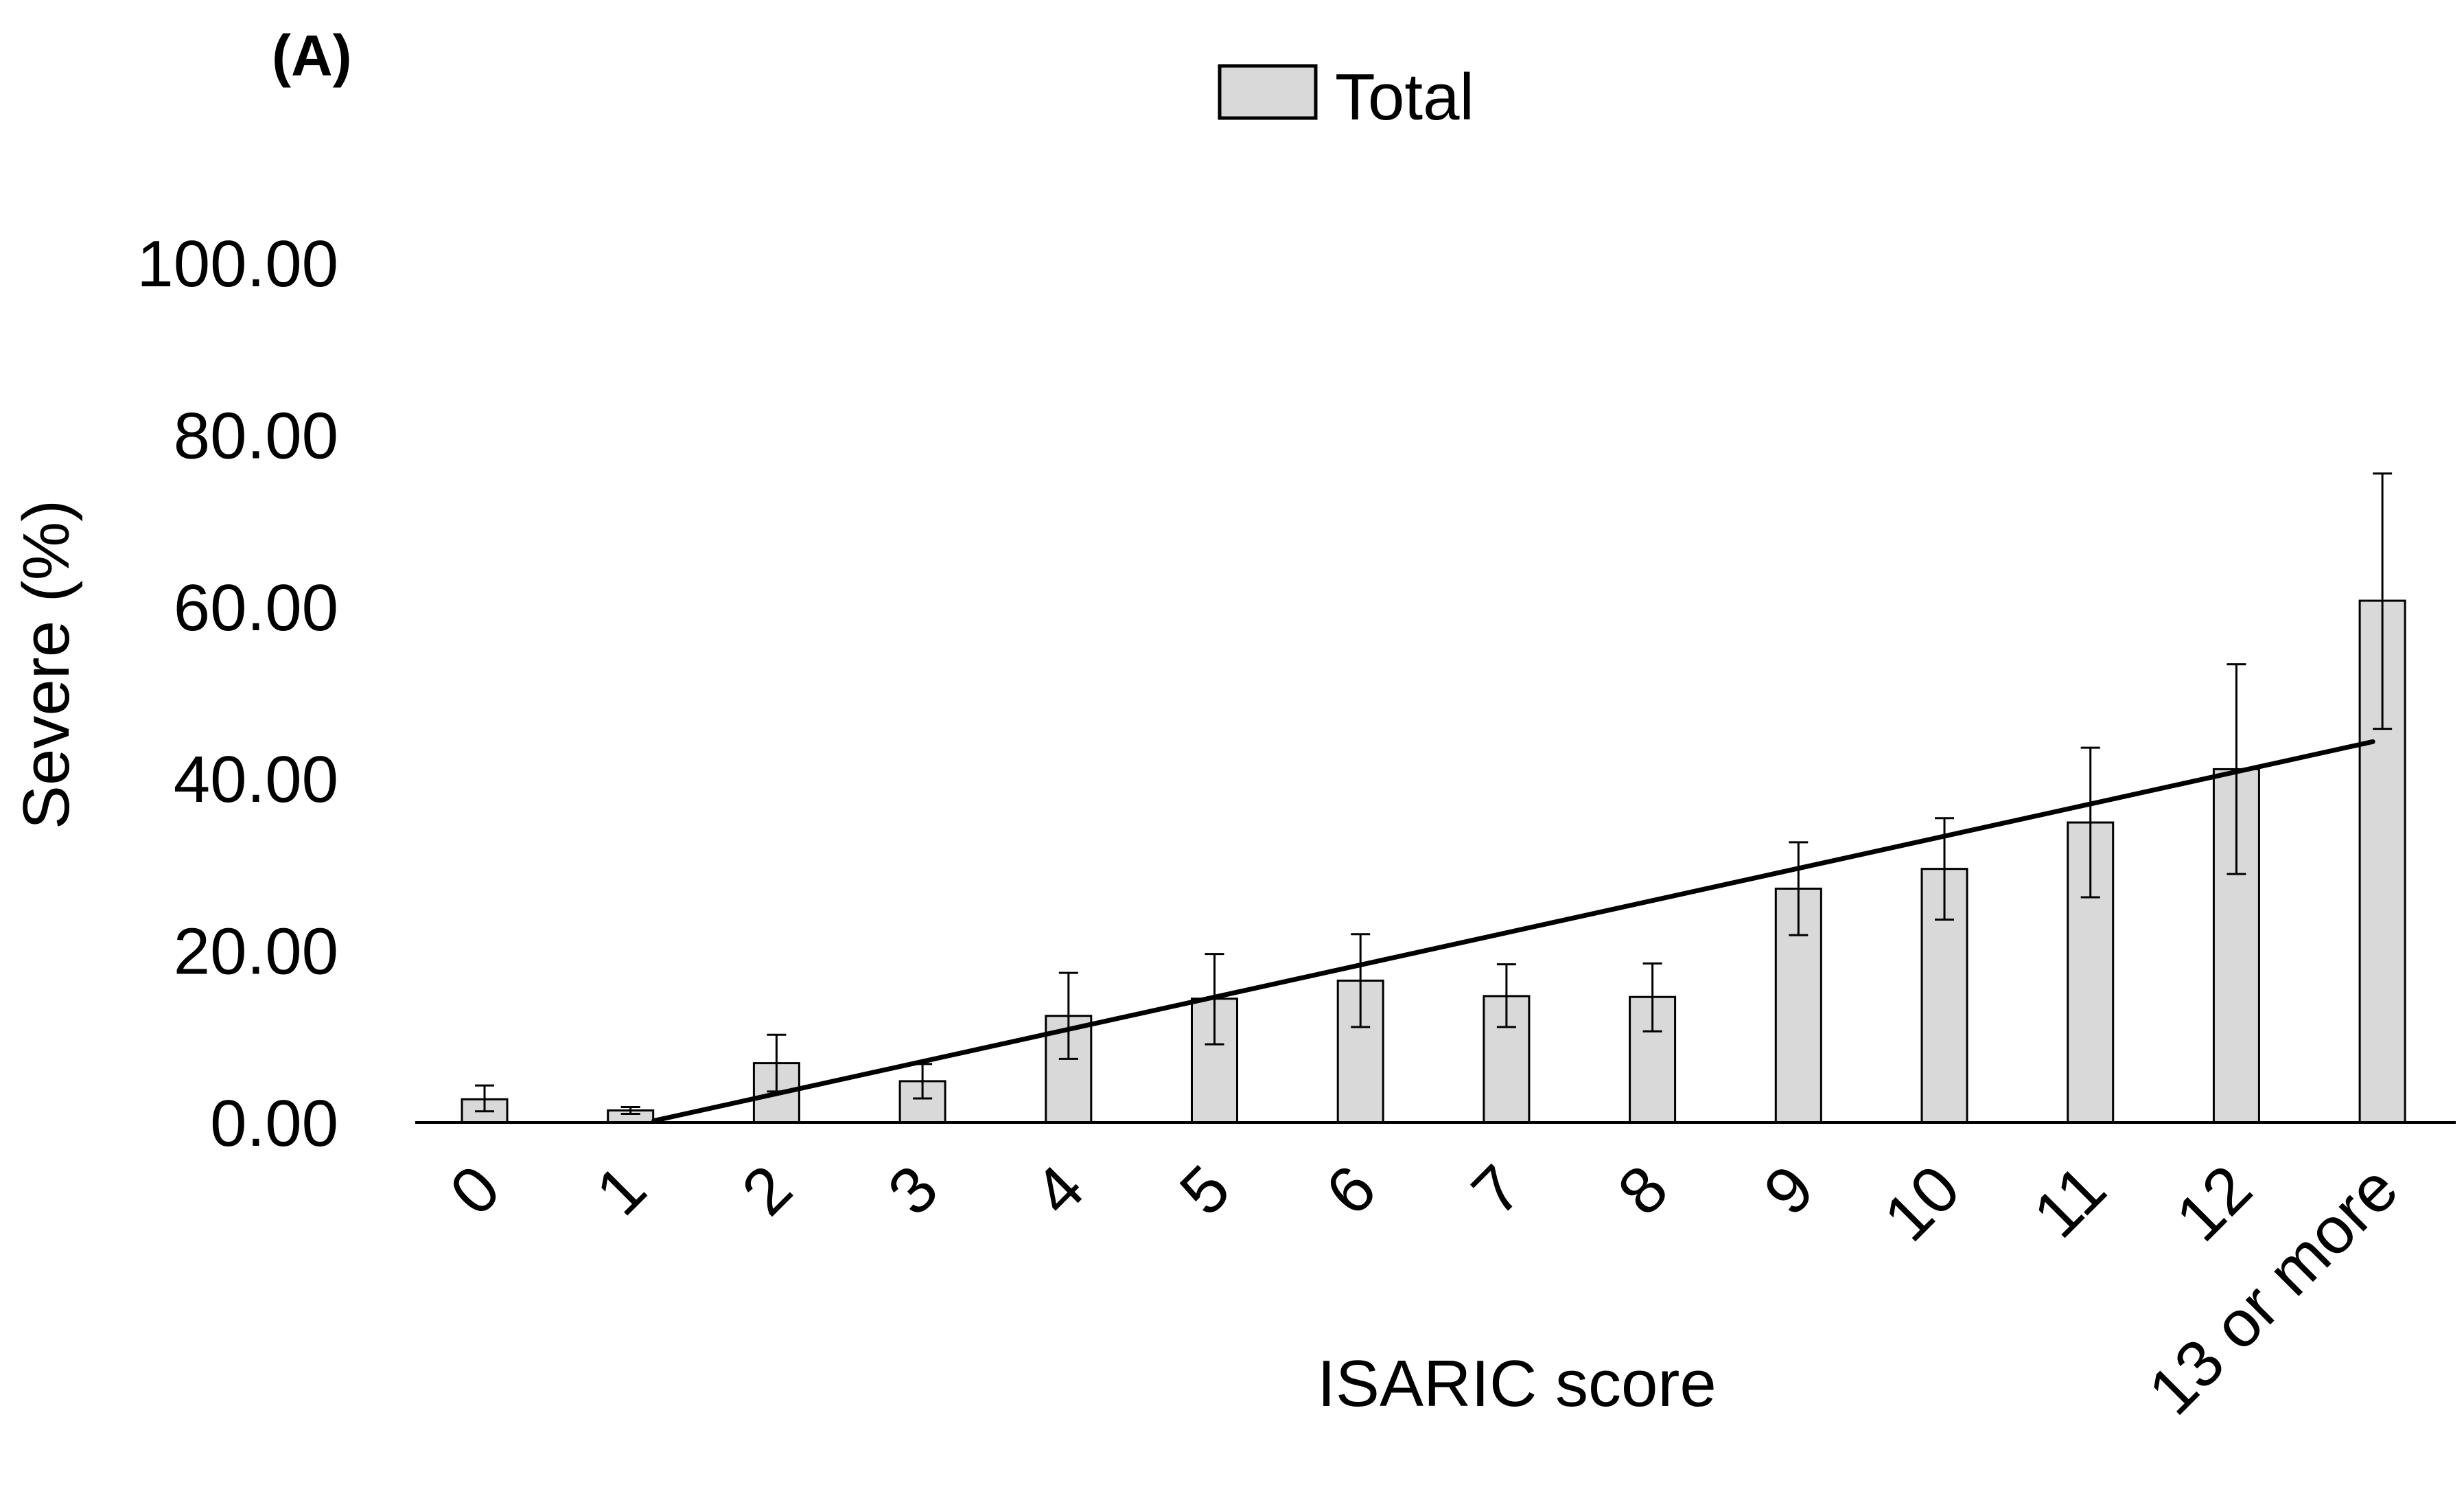  What do you see at coordinates (256, 435) in the screenshot?
I see `y-tick-label: 80.00` at bounding box center [256, 435].